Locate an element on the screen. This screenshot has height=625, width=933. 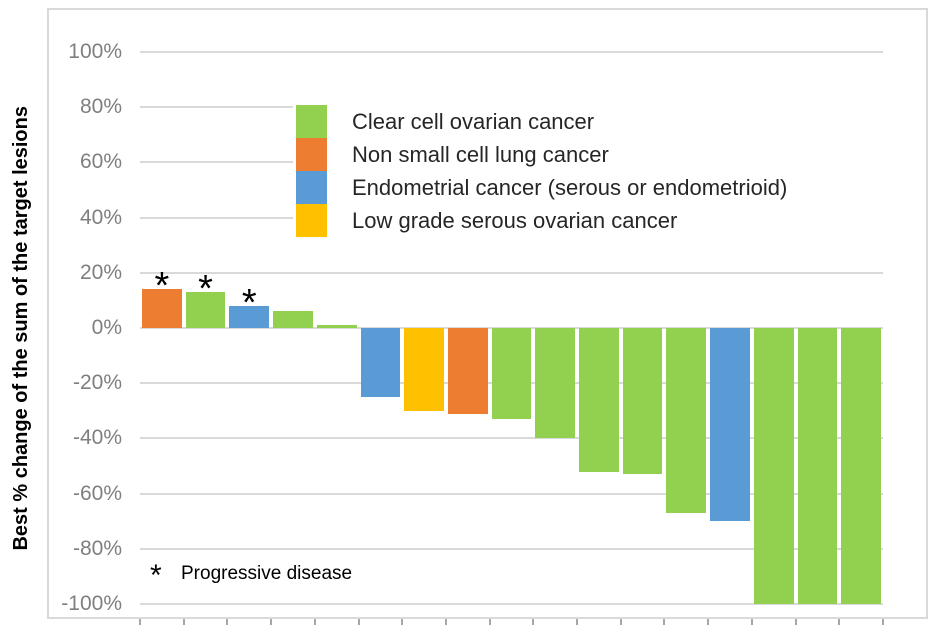
bar-patient-2-clear_cell is located at coordinates (205, 310).